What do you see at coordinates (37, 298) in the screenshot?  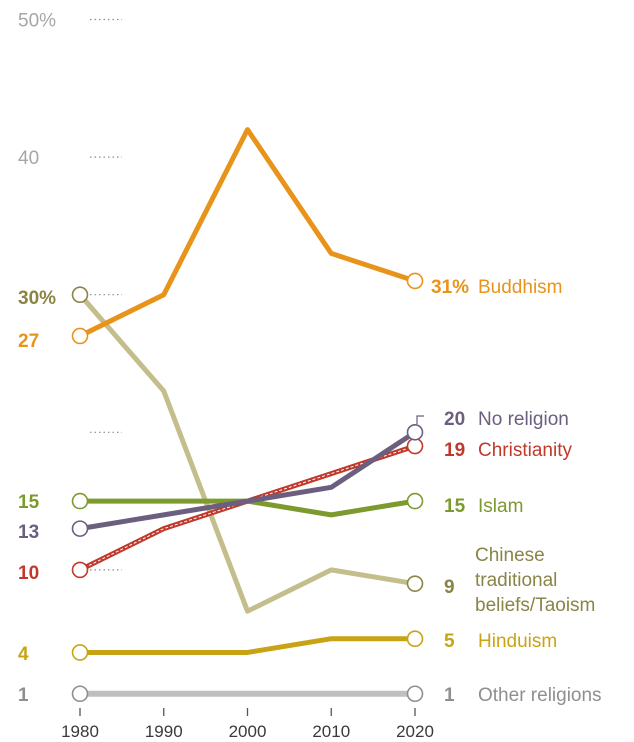 I see `start-label-chinese-traditional-beliefs-taoism: 30%` at bounding box center [37, 298].